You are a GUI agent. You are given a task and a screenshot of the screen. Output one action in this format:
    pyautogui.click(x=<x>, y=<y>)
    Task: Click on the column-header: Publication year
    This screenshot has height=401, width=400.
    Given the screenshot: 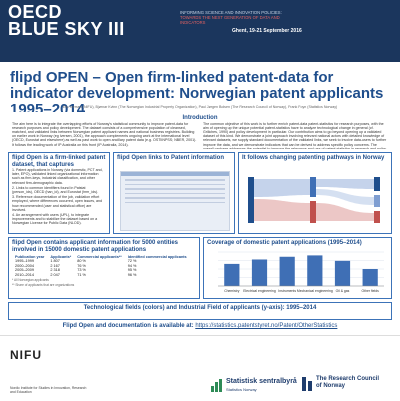 What is the action you would take?
    pyautogui.click(x=30, y=257)
    